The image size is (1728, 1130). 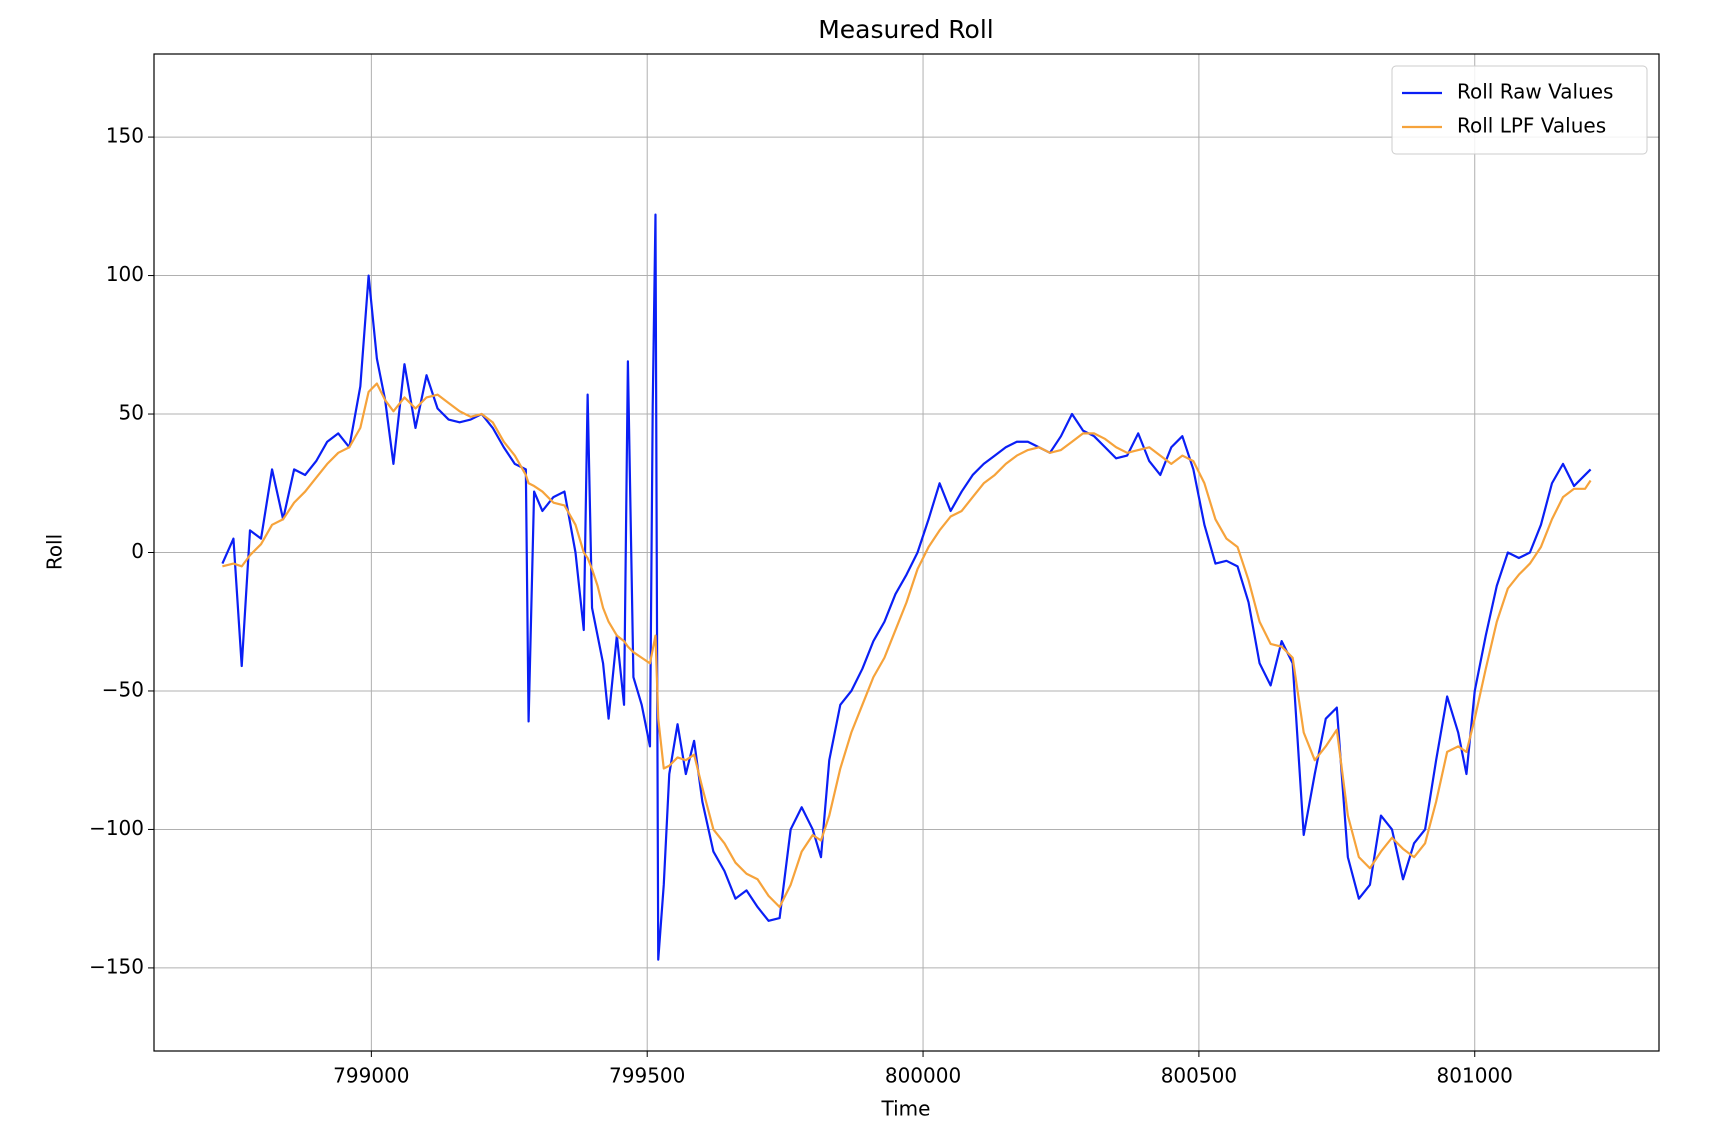 What do you see at coordinates (116, 828) in the screenshot?
I see `y-tick-label: −100` at bounding box center [116, 828].